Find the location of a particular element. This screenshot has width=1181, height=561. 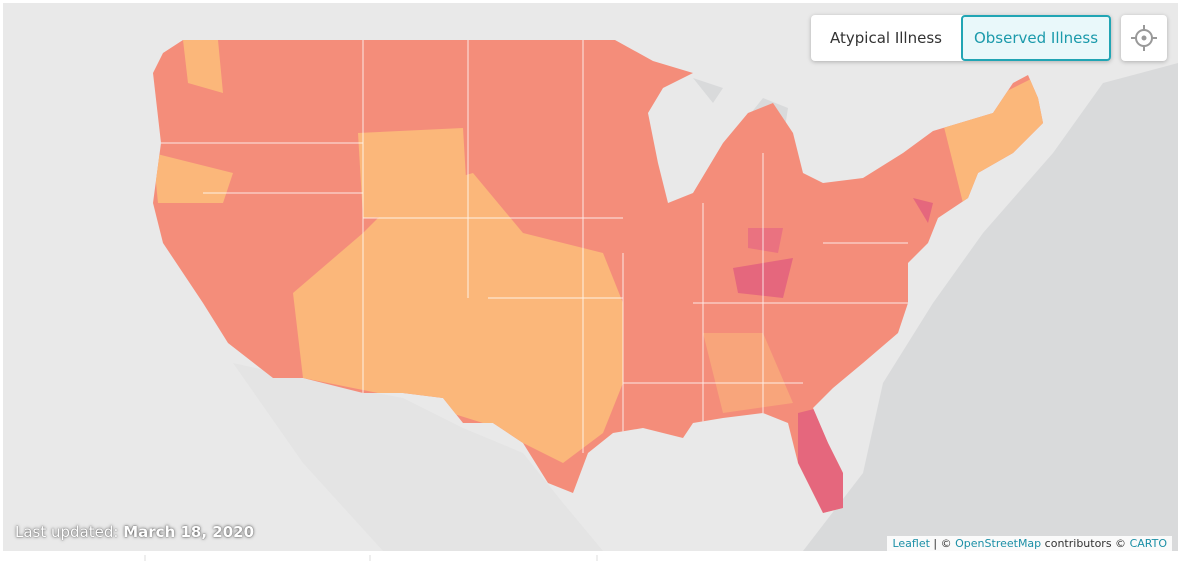

last-updated-label: Last updated: is located at coordinates (67, 532).